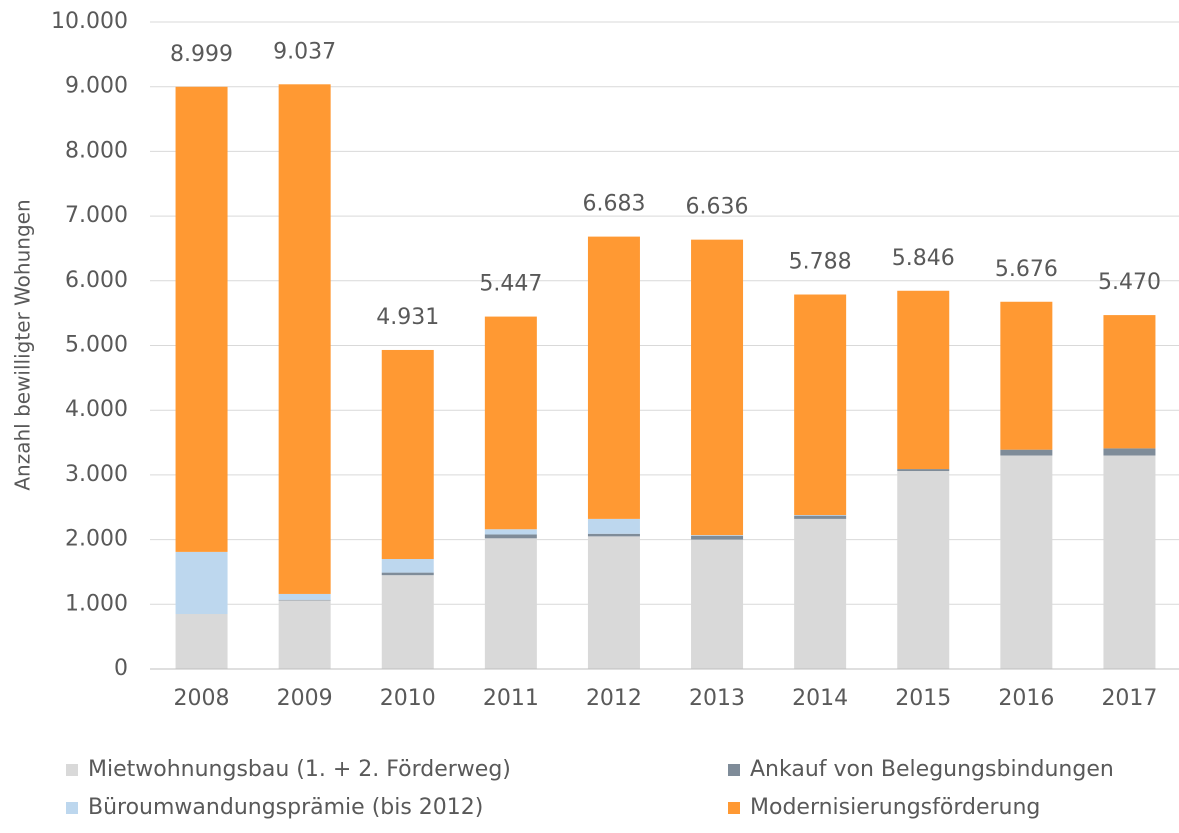  Describe the element at coordinates (717, 698) in the screenshot. I see `x-tick-label: 2013` at that location.